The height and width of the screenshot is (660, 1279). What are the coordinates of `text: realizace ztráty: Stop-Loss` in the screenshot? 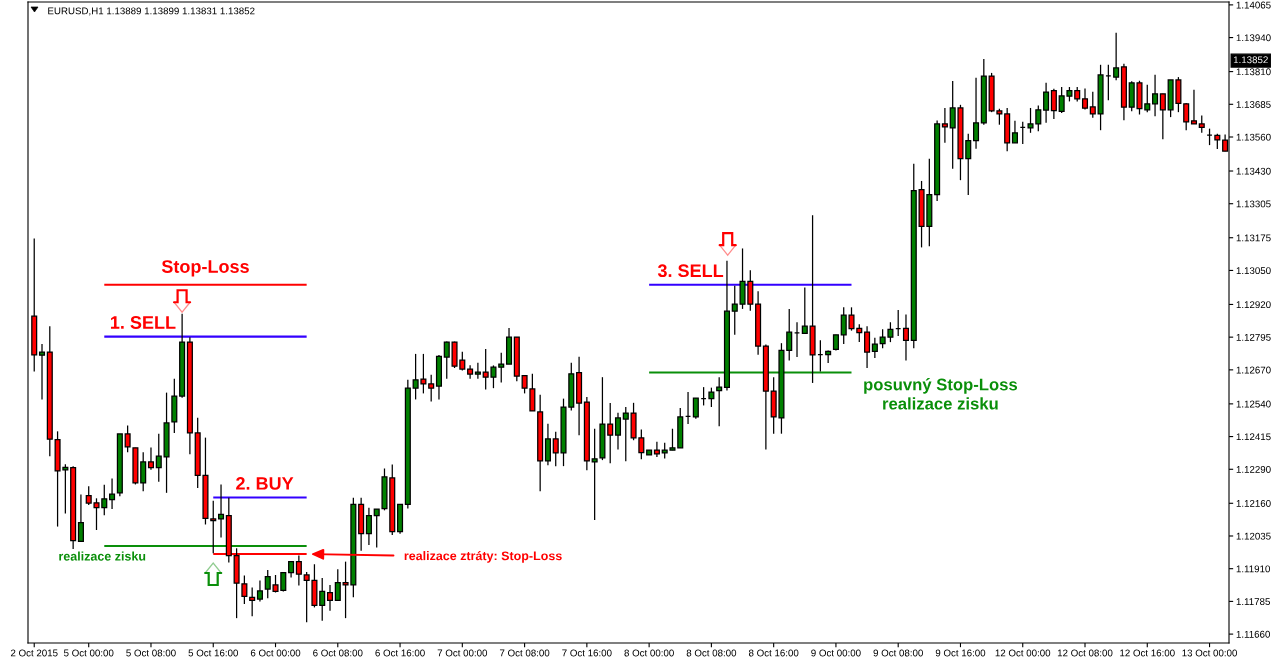 It's located at (483, 556).